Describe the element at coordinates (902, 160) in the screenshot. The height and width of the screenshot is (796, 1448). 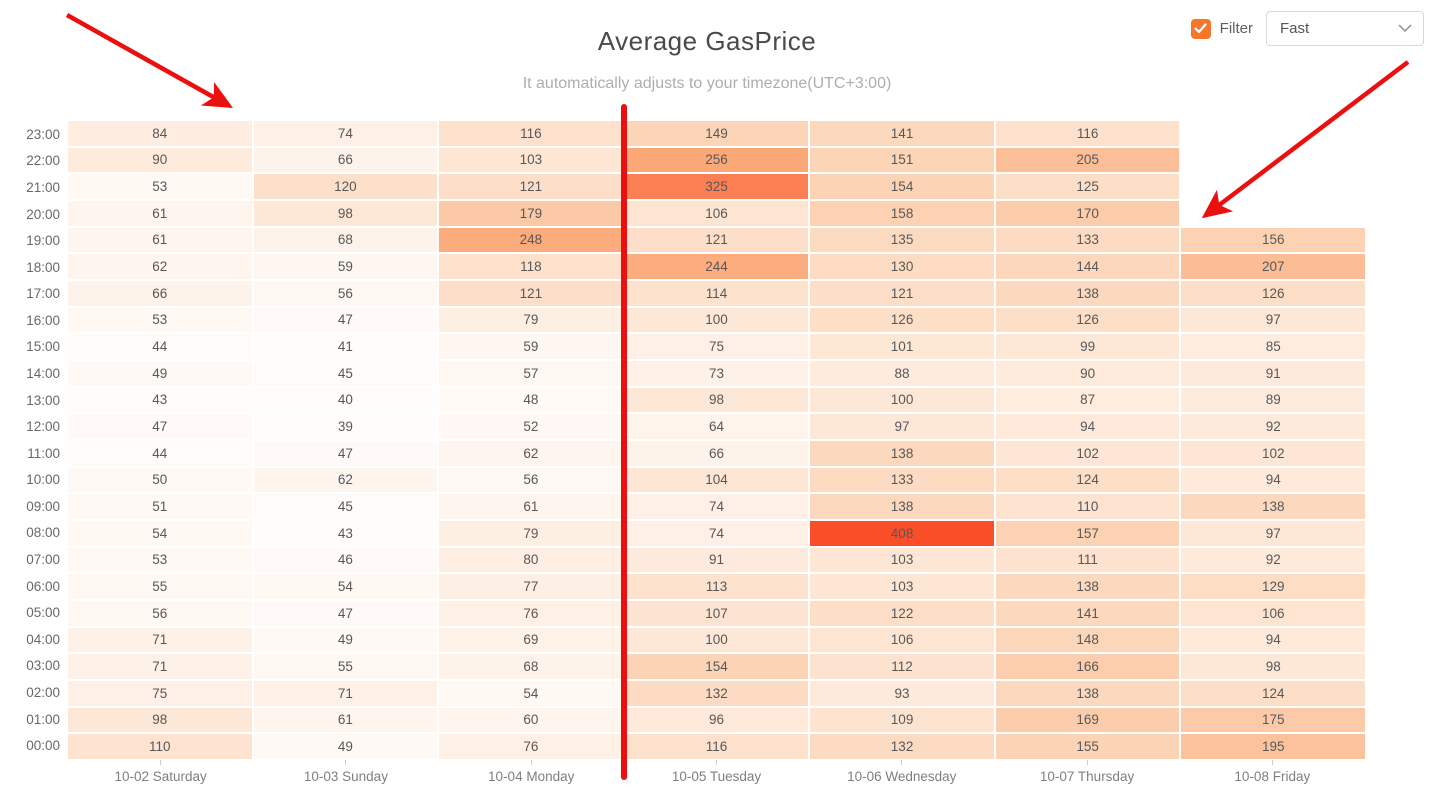
I see `heatmap-cell: 151` at that location.